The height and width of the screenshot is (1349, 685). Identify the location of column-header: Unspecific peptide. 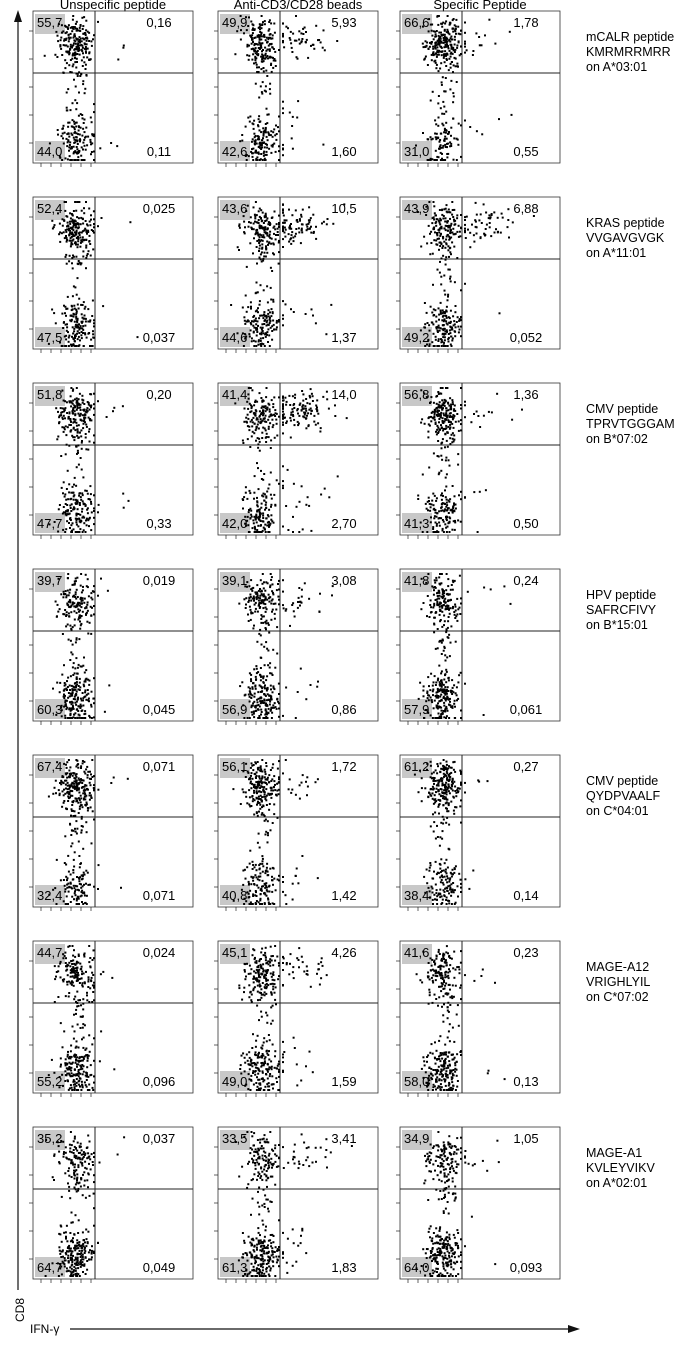
(113, 6).